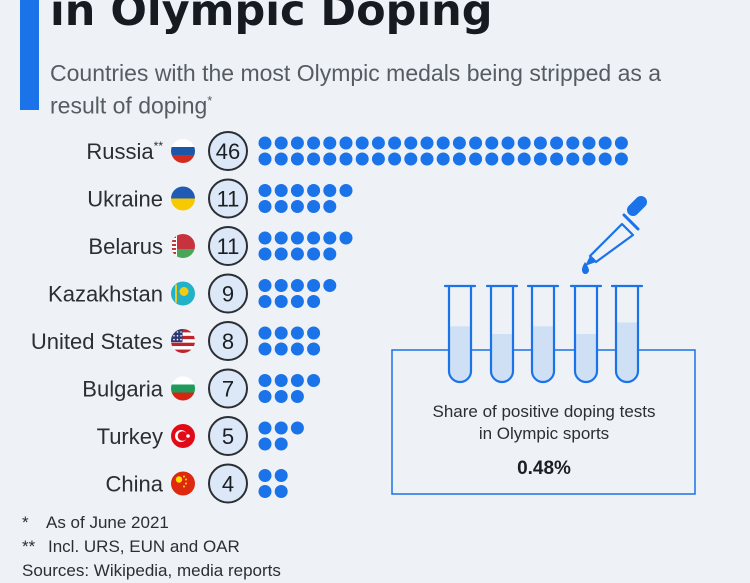 This screenshot has height=583, width=750. Describe the element at coordinates (197, 483) in the screenshot. I see `row-china: China 4` at that location.